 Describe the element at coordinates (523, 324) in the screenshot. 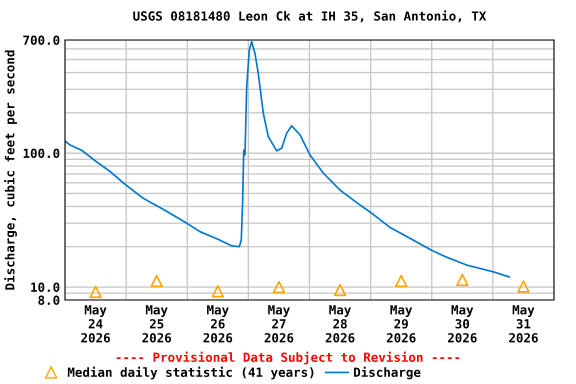

I see `x-tick-label: May 31 2026` at that location.